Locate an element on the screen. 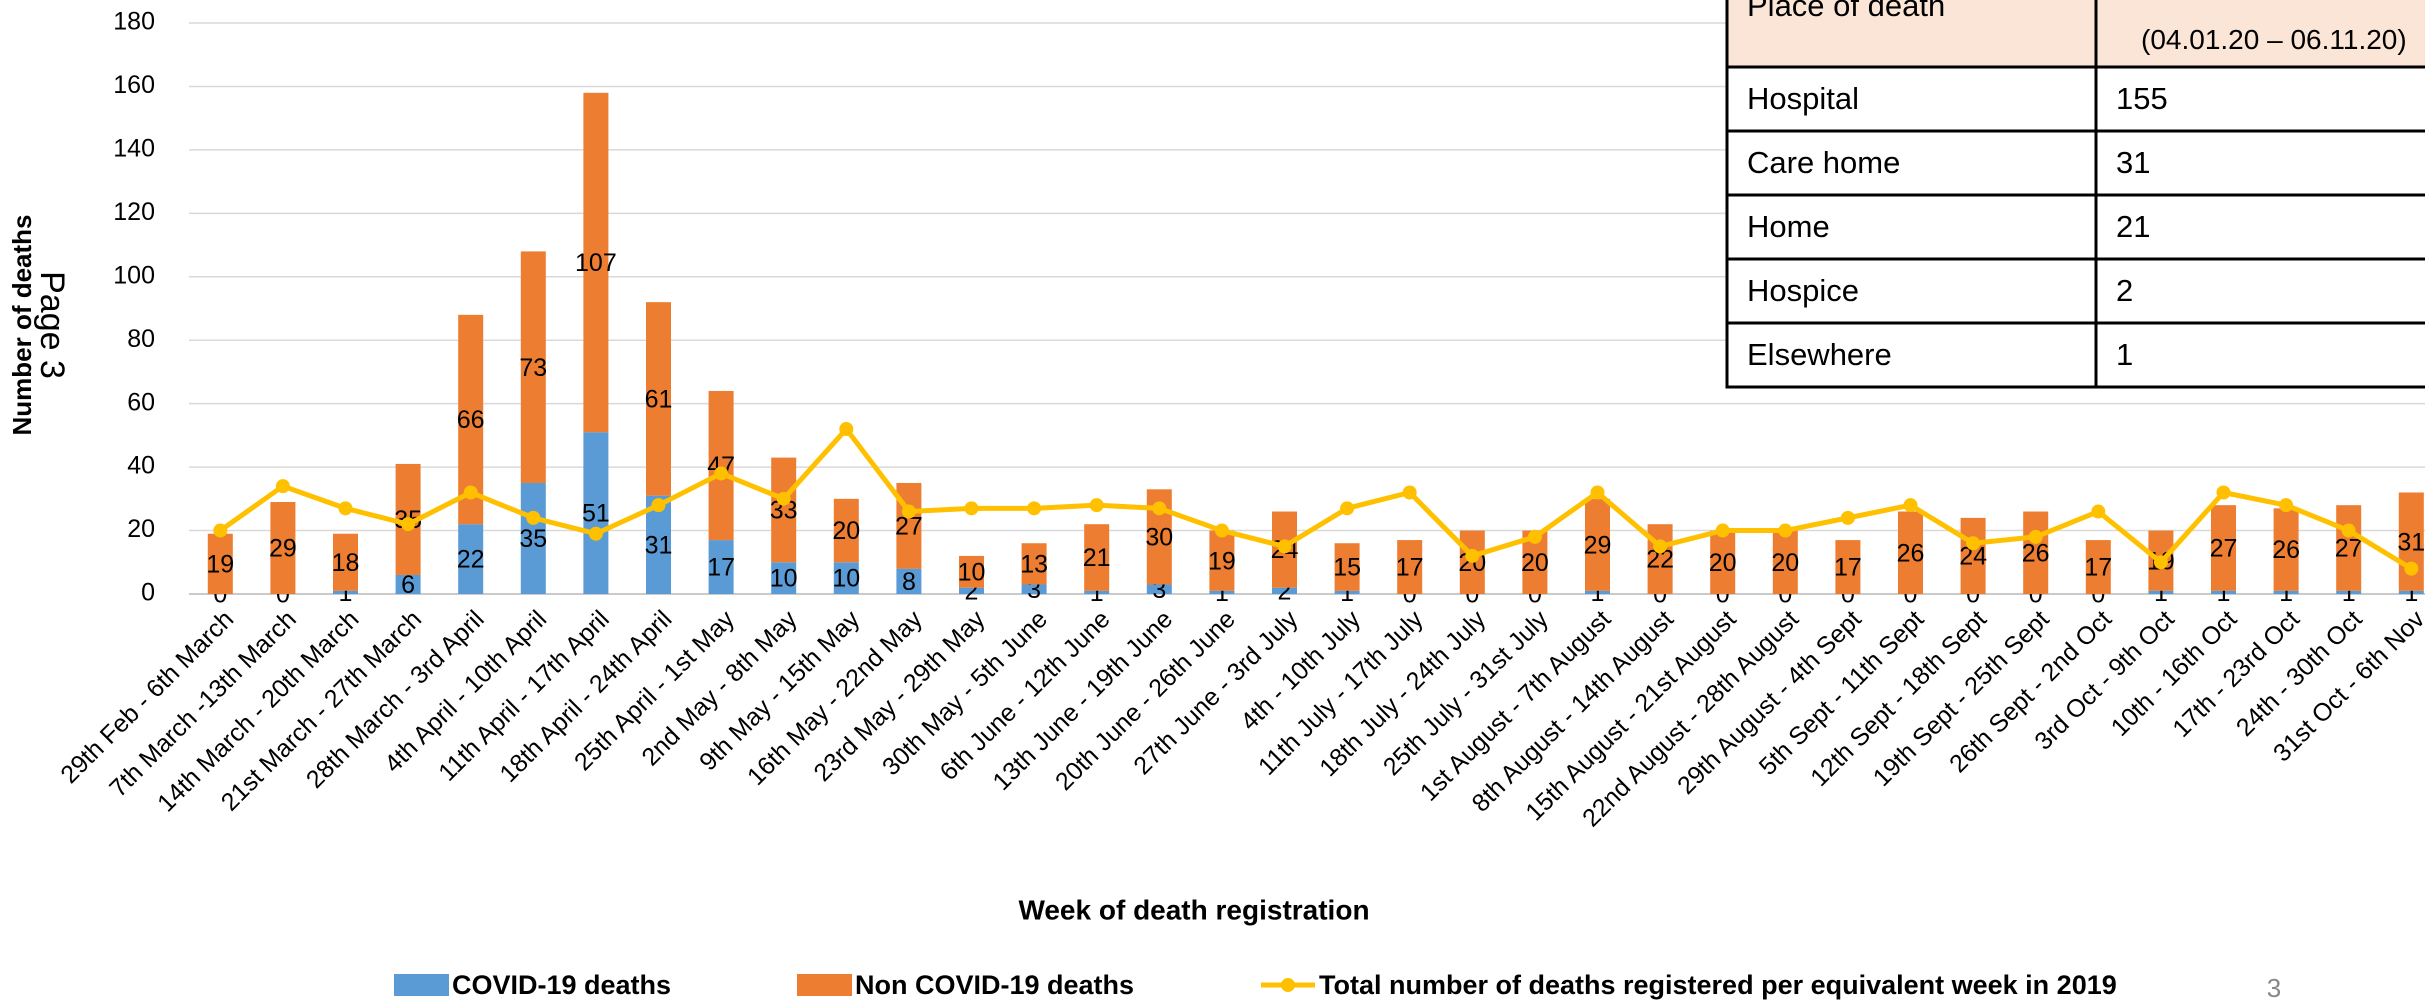 Image resolution: width=2425 pixels, height=1000 pixels. y-axis-title: Number of deaths is located at coordinates (22, 324).